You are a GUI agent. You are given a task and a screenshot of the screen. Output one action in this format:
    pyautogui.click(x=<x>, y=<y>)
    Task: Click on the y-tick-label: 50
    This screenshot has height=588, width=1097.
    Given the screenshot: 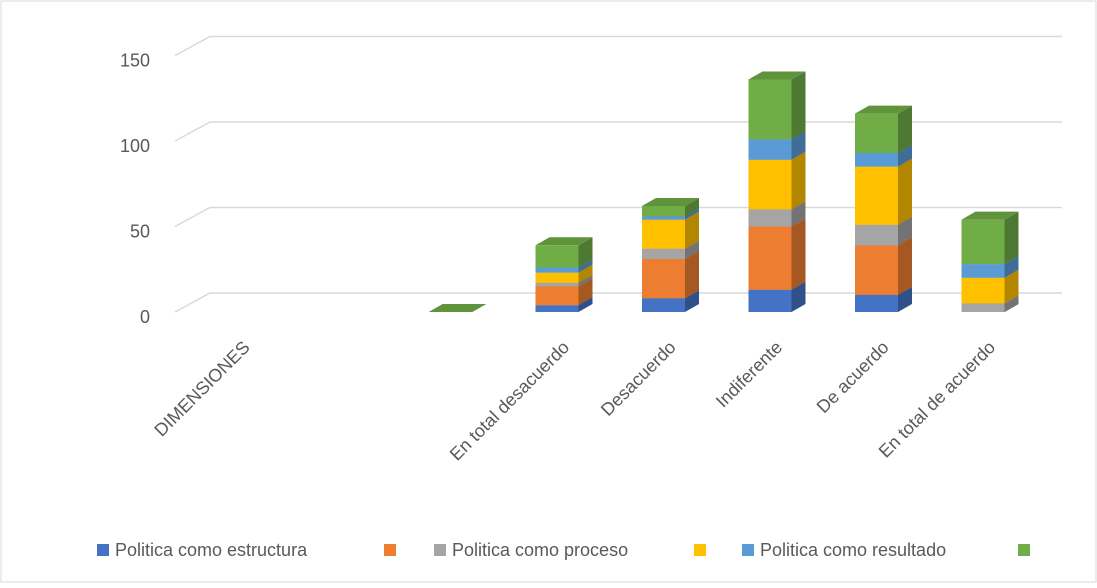 What is the action you would take?
    pyautogui.click(x=140, y=231)
    